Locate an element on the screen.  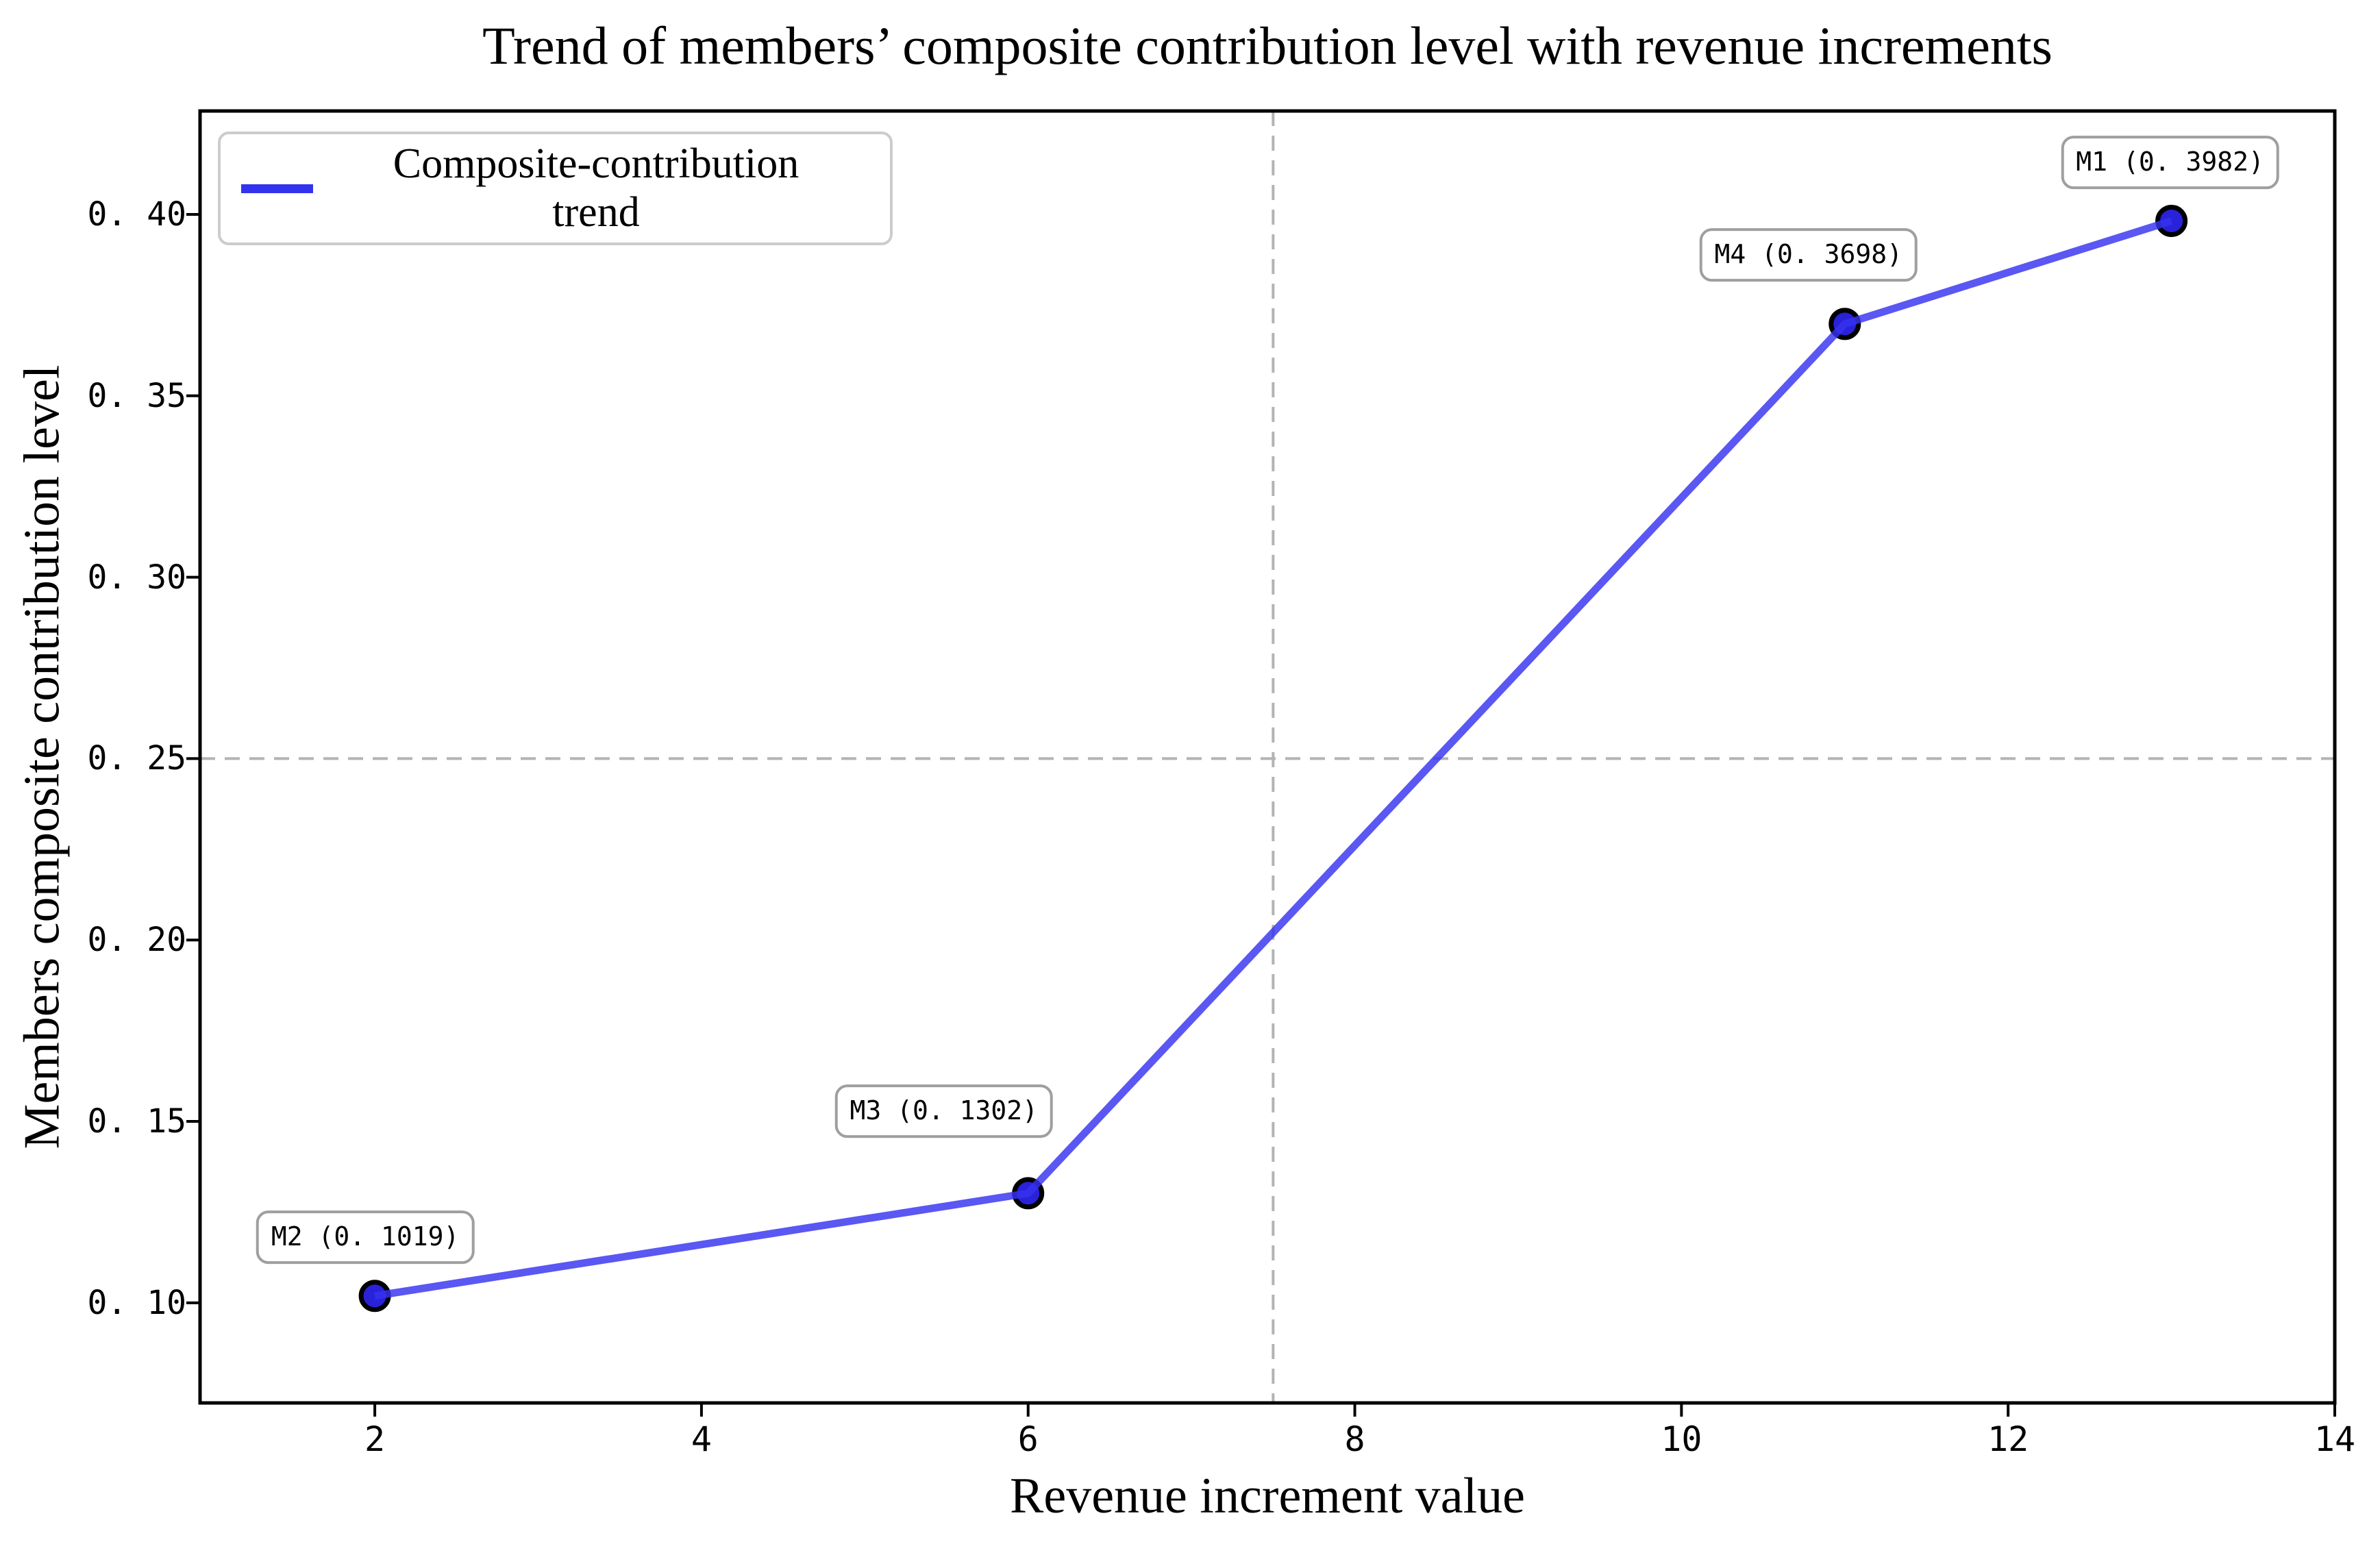
legend-label: Composite-contribution trend is located at coordinates (596, 189).